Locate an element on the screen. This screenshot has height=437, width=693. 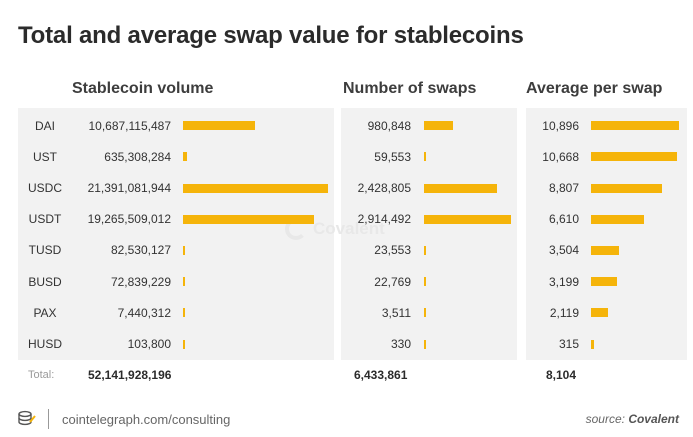
source-prefix: source: is located at coordinates (605, 419).